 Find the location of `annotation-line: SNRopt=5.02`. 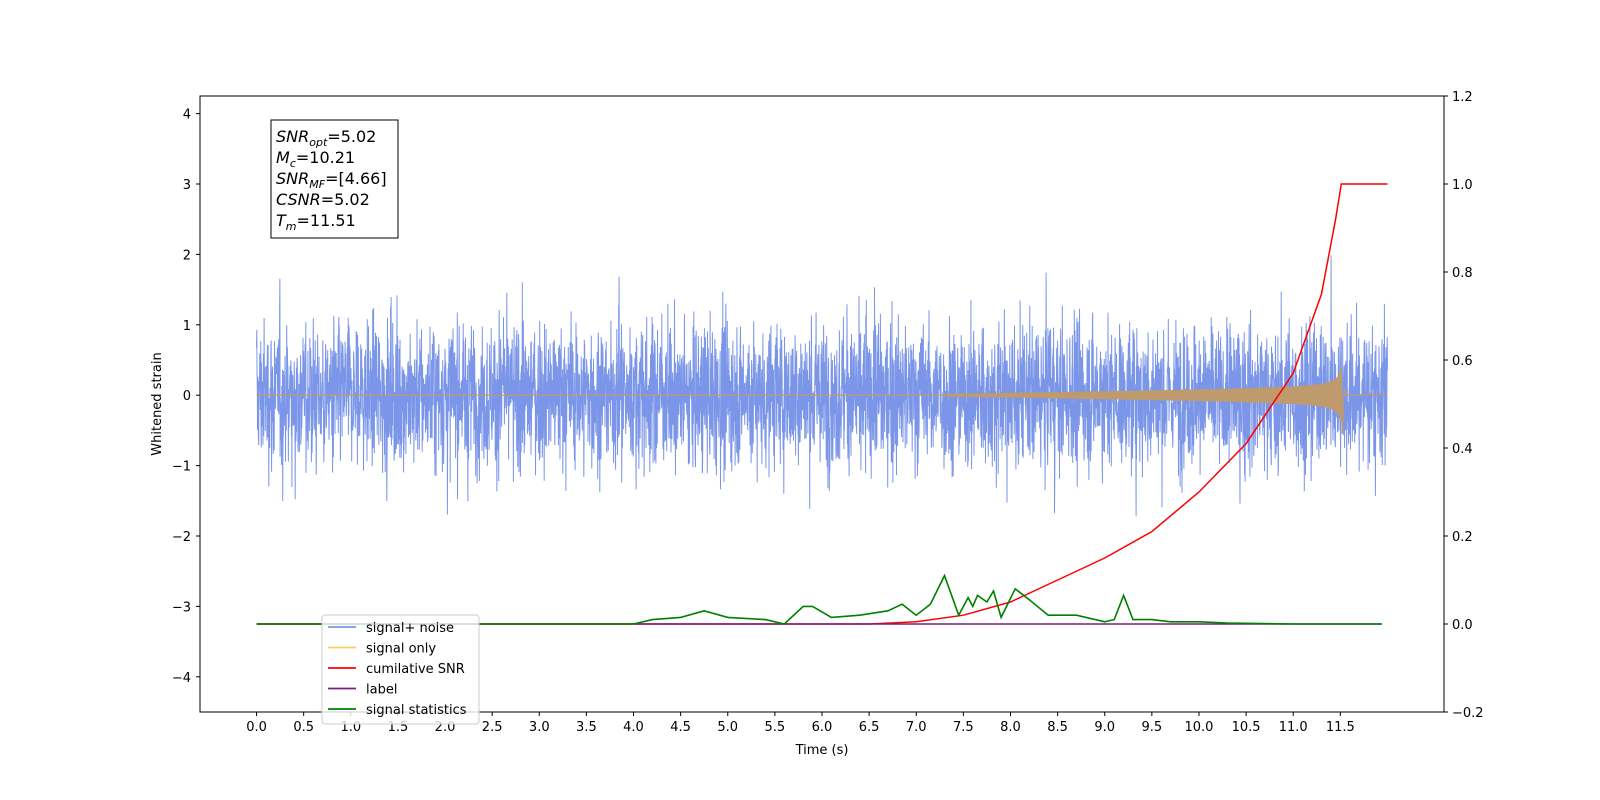

annotation-line: SNRopt=5.02 is located at coordinates (326, 138).